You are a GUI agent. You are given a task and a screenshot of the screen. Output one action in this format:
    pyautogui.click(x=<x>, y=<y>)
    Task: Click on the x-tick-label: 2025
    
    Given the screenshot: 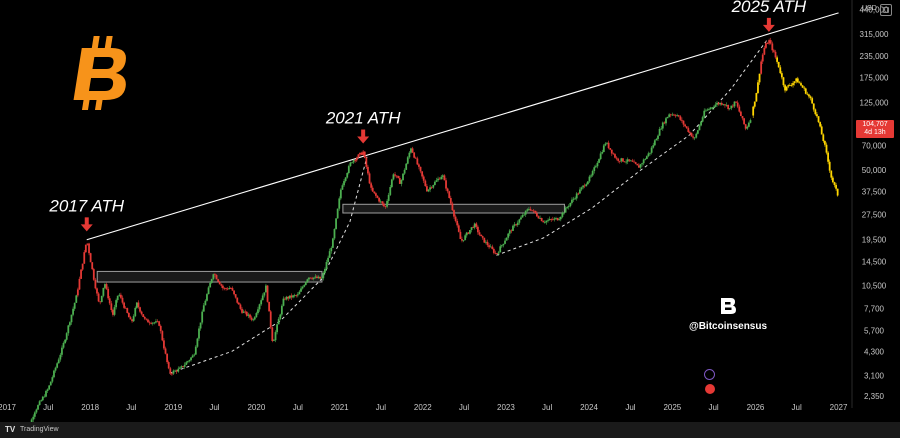 What is the action you would take?
    pyautogui.click(x=672, y=407)
    